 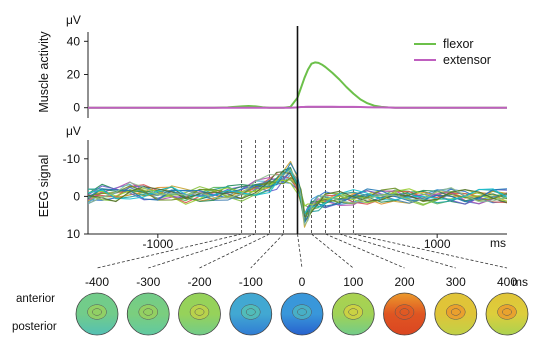 What do you see at coordinates (404, 282) in the screenshot?
I see `topo-time-label: 200` at bounding box center [404, 282].